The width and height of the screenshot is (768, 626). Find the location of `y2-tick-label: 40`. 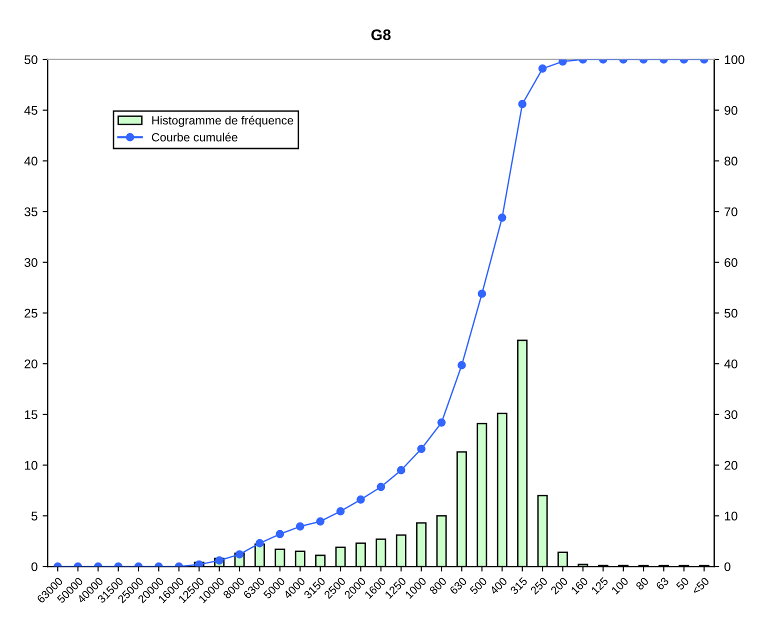

y2-tick-label: 40 is located at coordinates (731, 364).